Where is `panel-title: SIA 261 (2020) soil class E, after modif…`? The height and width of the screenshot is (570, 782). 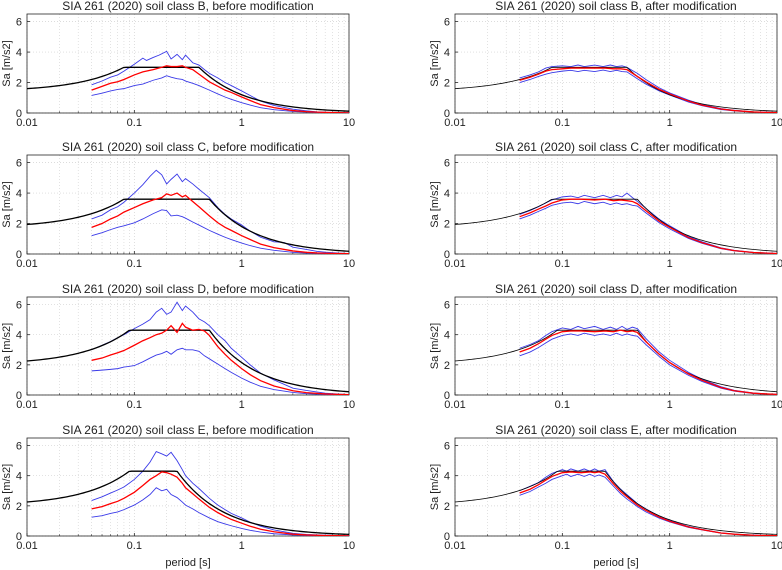 panel-title: SIA 261 (2020) soil class E, after modif… is located at coordinates (615, 430).